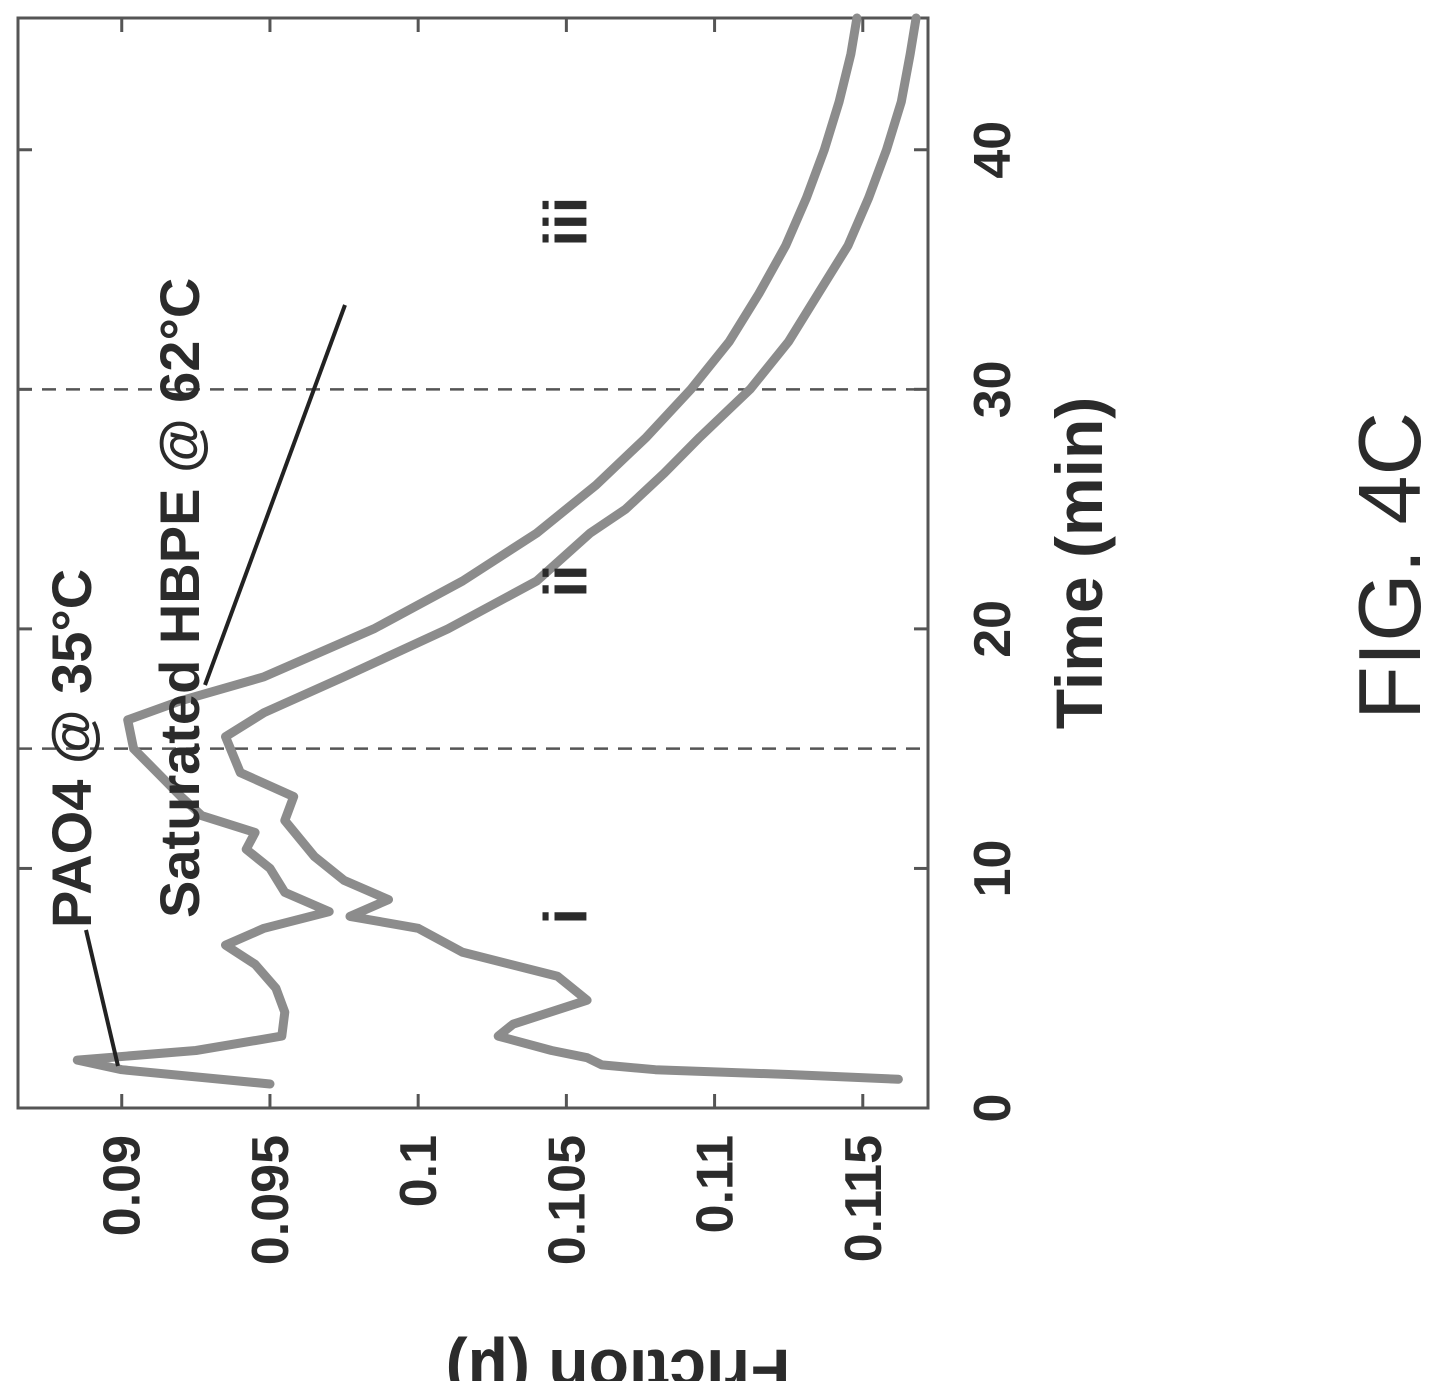 Image resolution: width=1436 pixels, height=1381 pixels. Describe the element at coordinates (993, 1108) in the screenshot. I see `x-tick-label-0: 0` at that location.